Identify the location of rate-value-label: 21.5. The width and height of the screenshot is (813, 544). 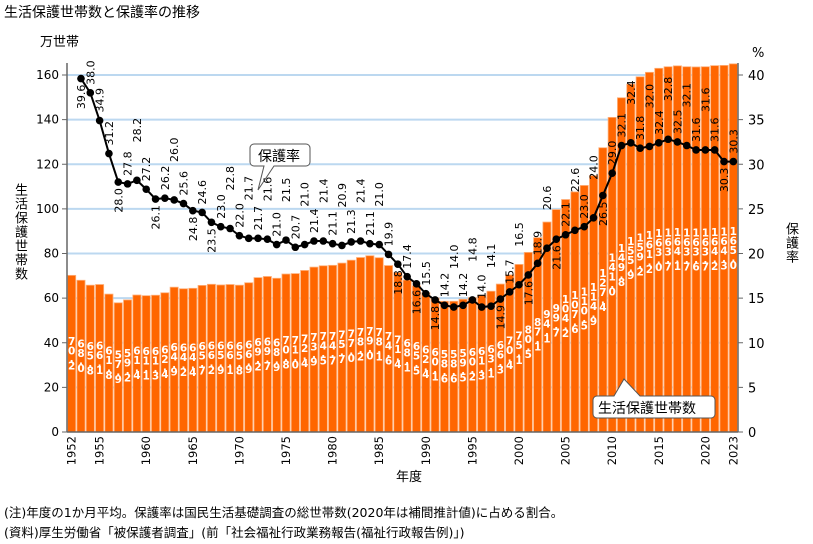
(286, 190).